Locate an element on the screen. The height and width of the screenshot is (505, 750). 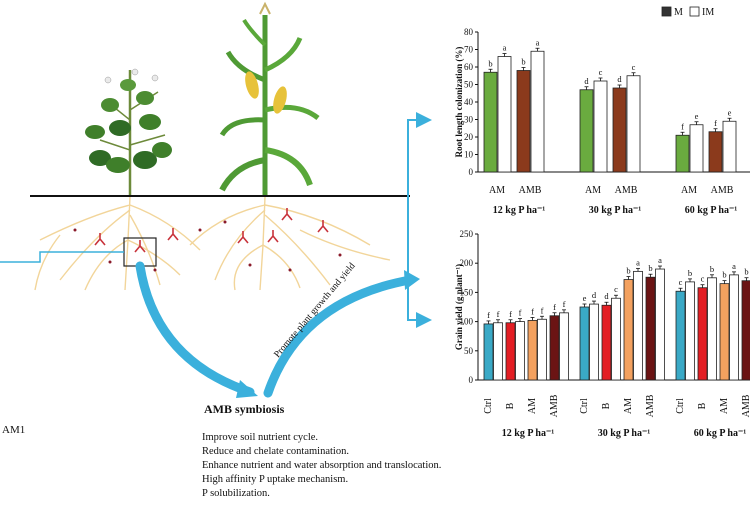
y-tick-label: 100 is located at coordinates (467, 322).